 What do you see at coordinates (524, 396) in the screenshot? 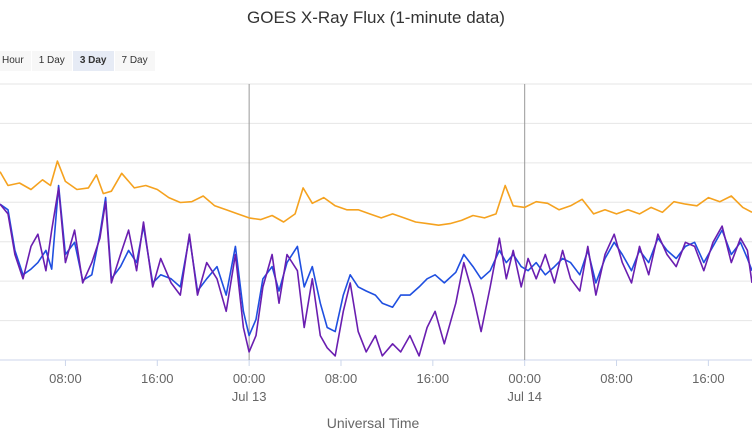
I see `x-tick-date-label: Jul 14` at bounding box center [524, 396].